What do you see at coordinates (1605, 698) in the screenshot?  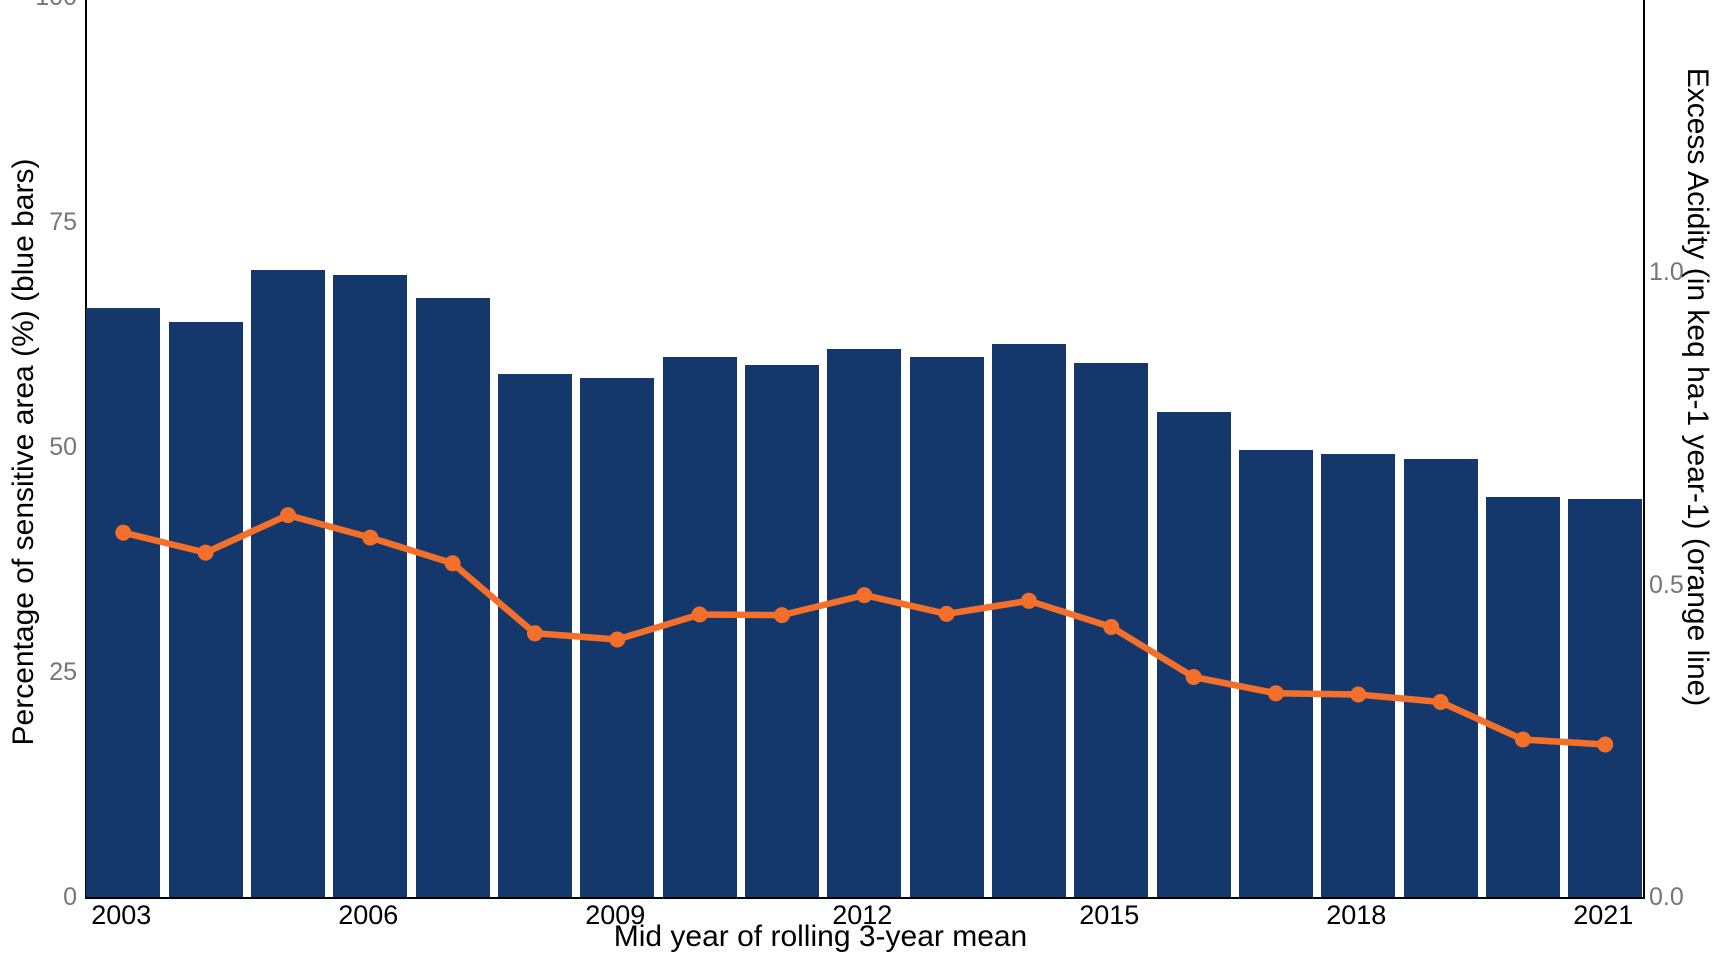 I see `bar-2021` at bounding box center [1605, 698].